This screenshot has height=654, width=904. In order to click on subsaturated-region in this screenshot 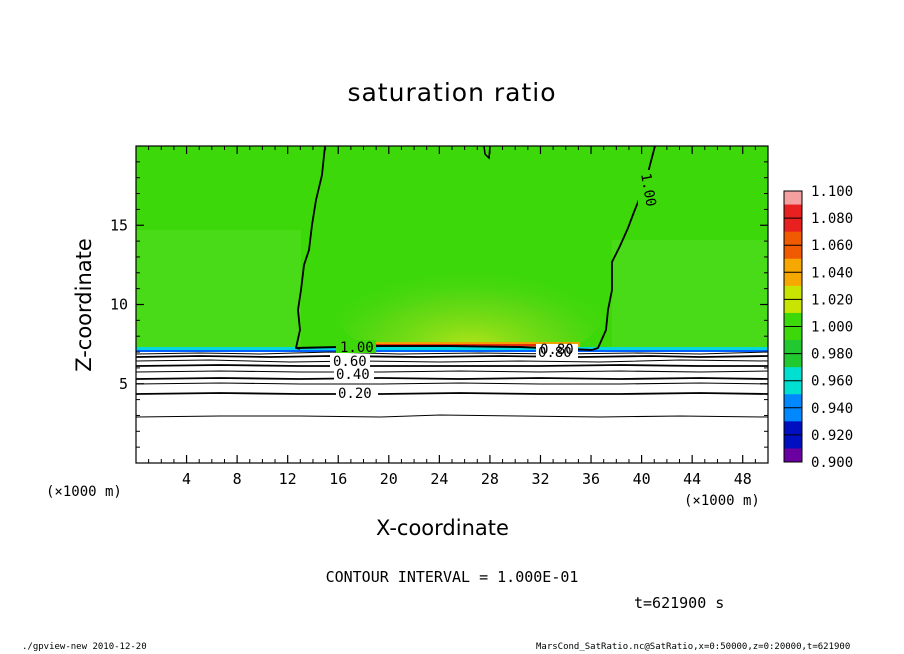, I will do `click(452, 407)`.